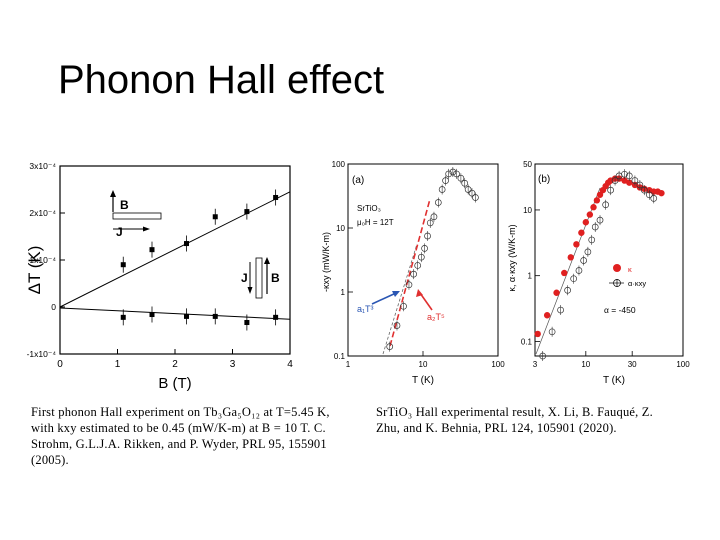  What do you see at coordinates (512, 257) in the screenshot?
I see `y-axis-label: κ, α·κxy (W/K-m)` at bounding box center [512, 257].